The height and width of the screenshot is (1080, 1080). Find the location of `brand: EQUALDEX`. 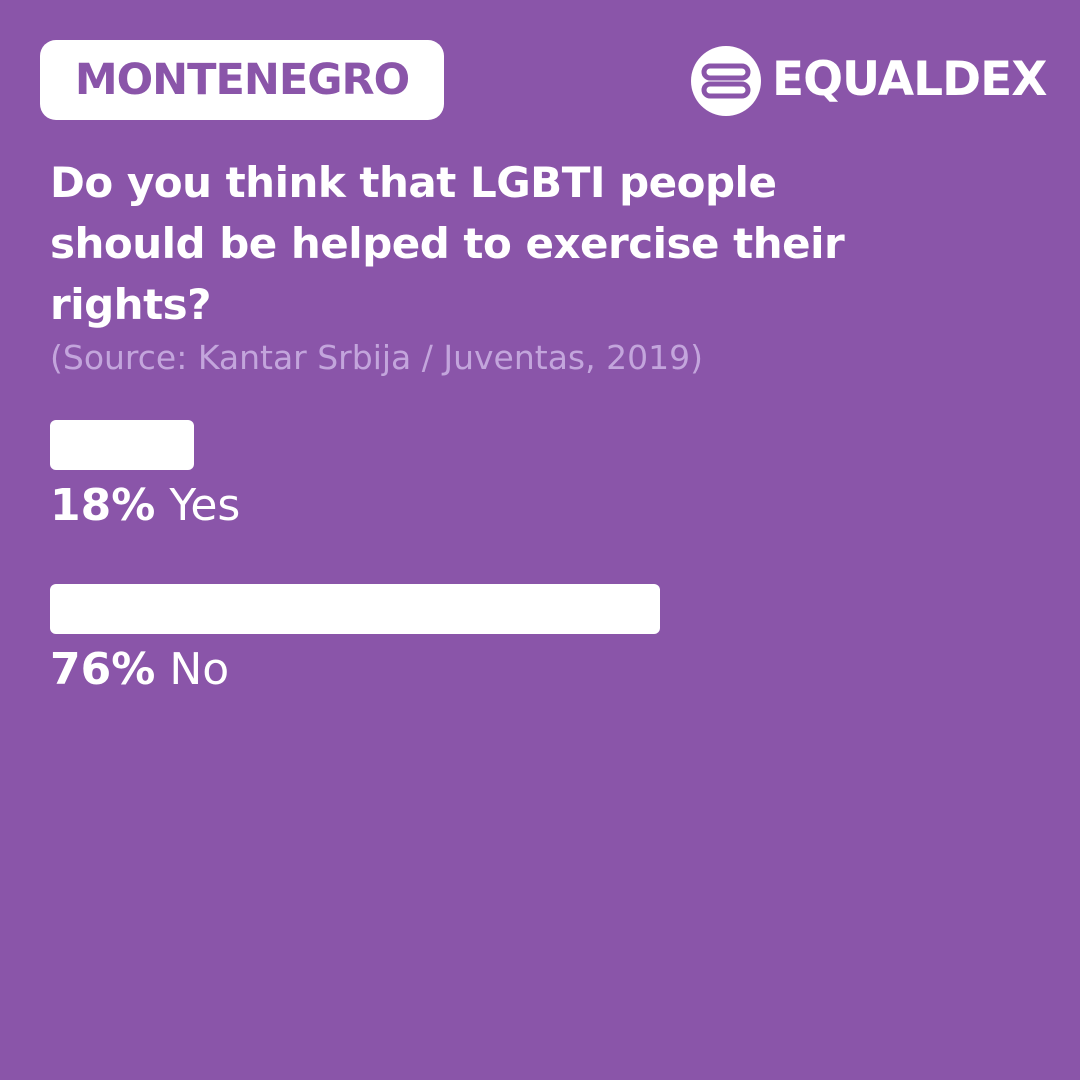

brand: EQUALDEX is located at coordinates (909, 79).